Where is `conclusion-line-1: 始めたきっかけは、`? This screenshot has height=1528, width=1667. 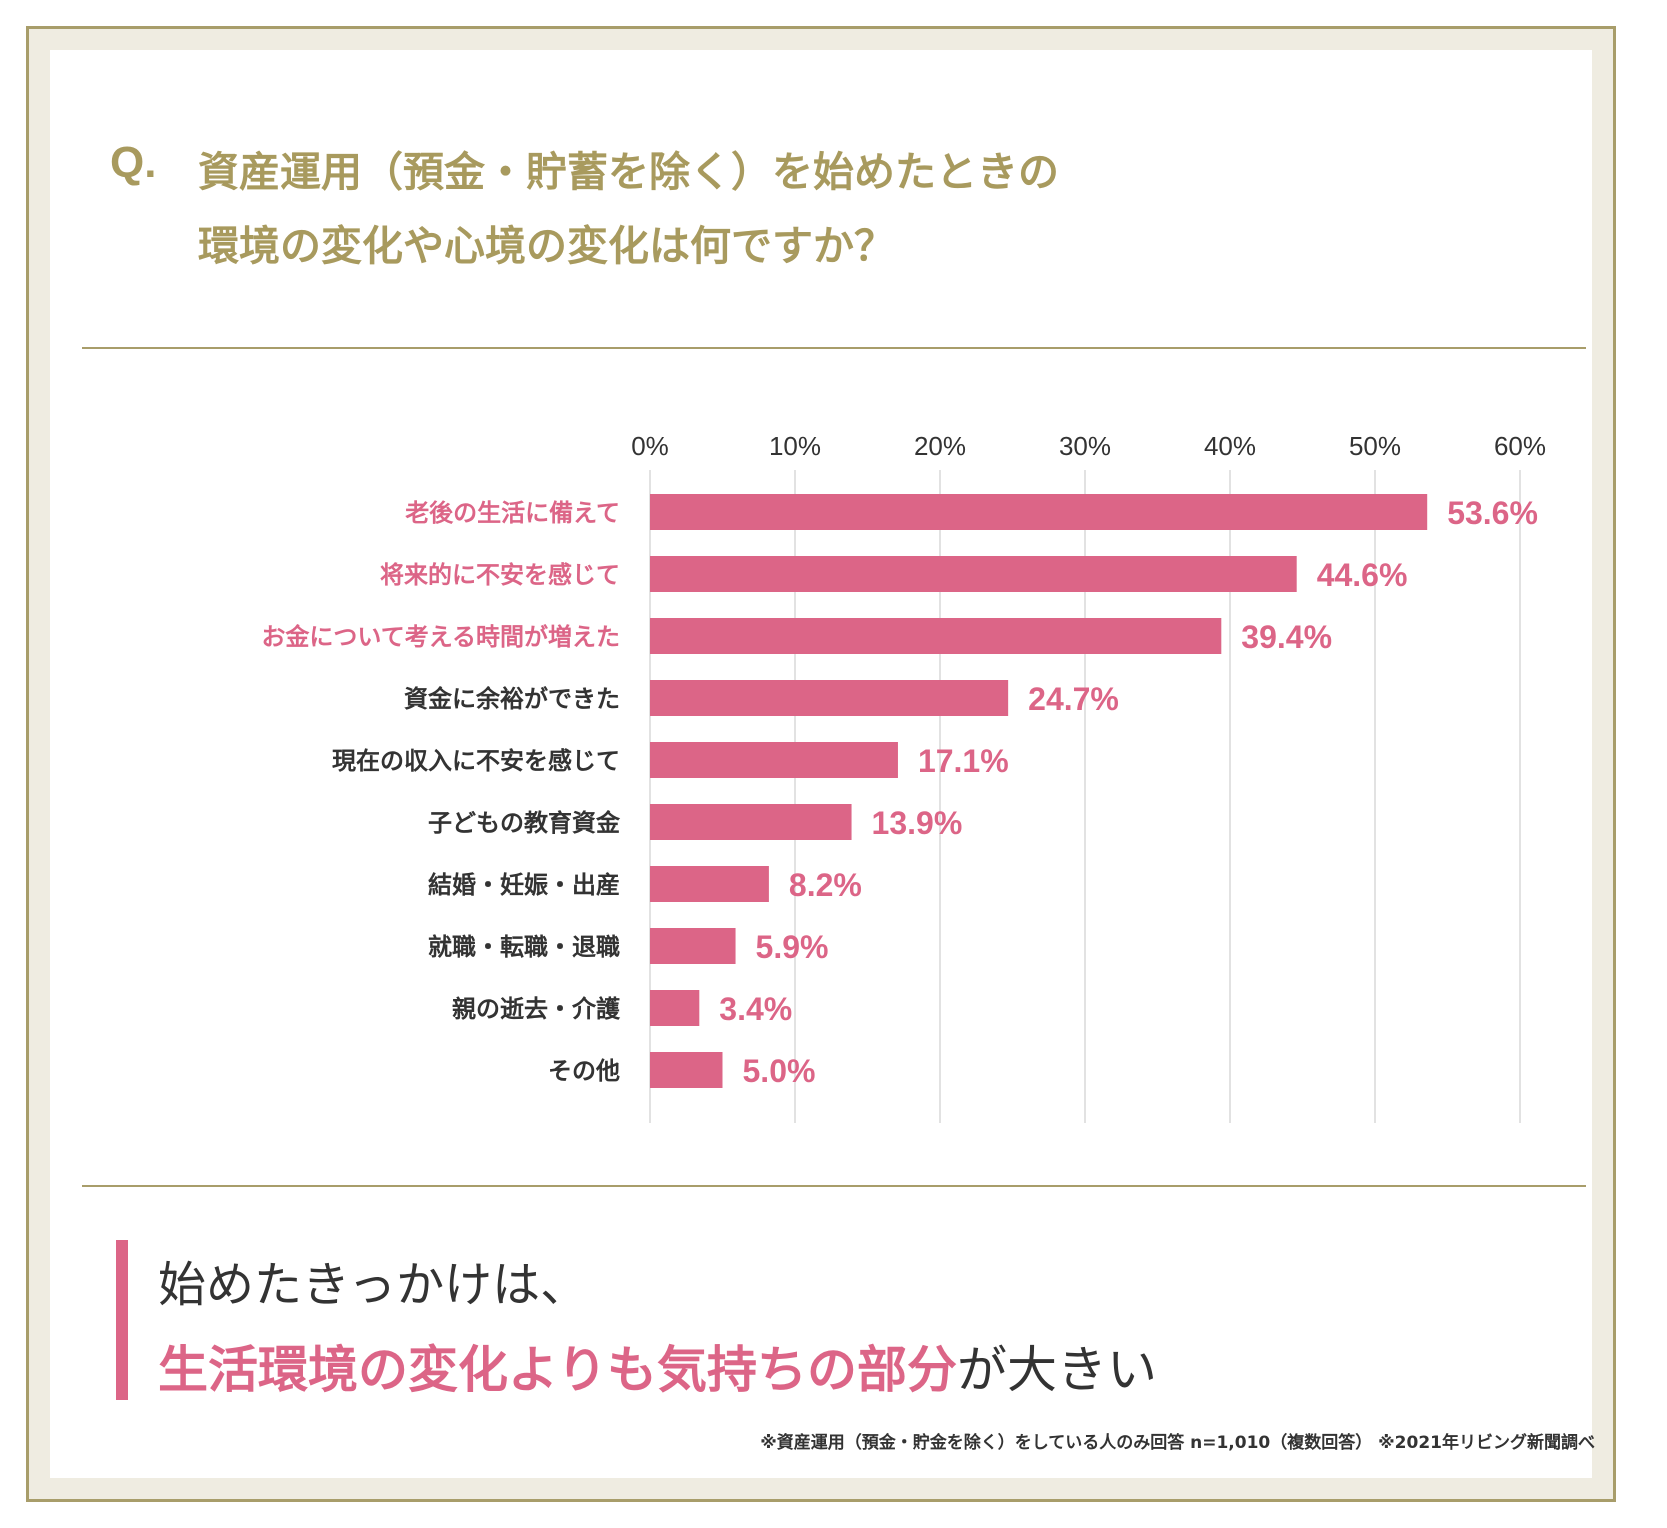
conclusion-line-1: 始めたきっかけは、 is located at coordinates (373, 1285).